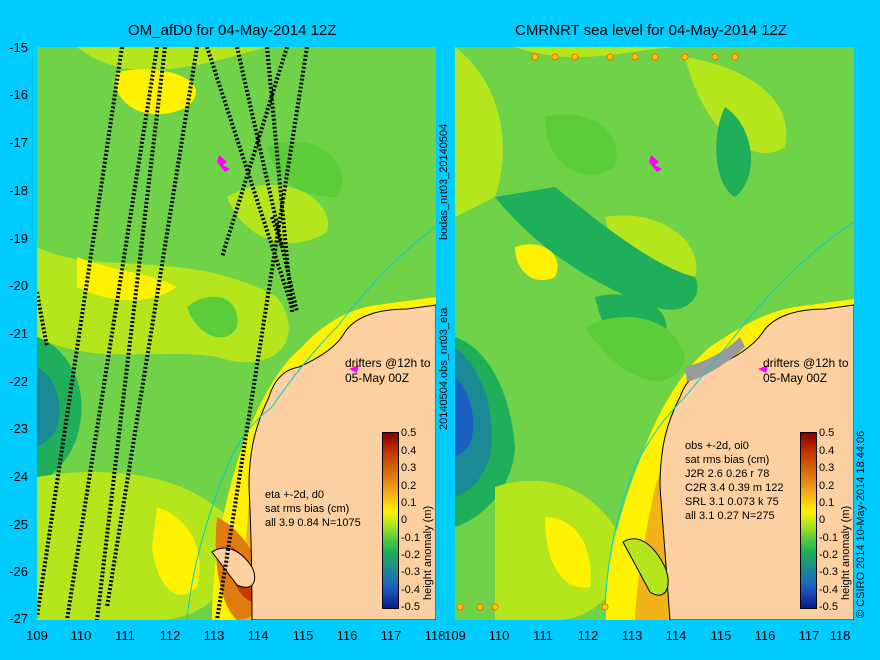  Describe the element at coordinates (651, 30) in the screenshot. I see `right-map-title: CMRNRT sea level for 04-May-2014 12Z` at that location.